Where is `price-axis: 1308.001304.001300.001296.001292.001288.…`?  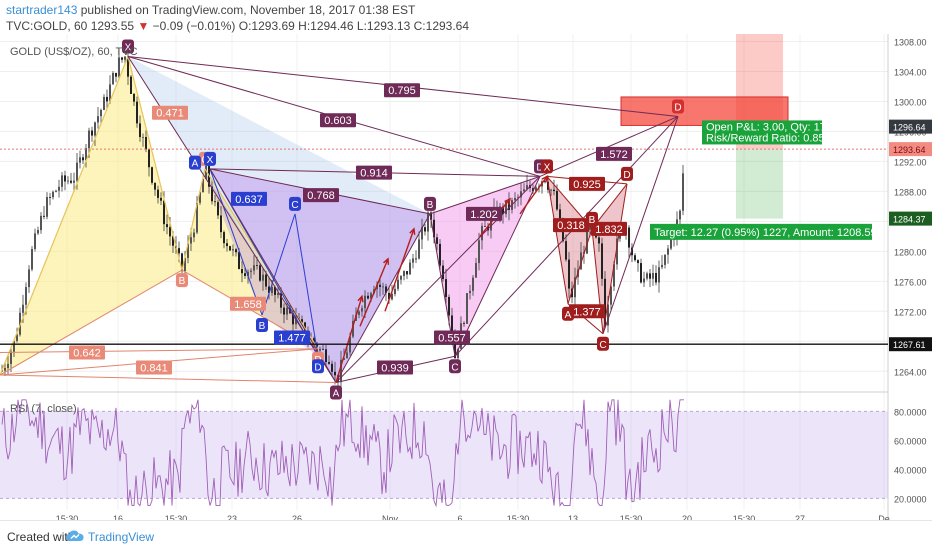 price-axis: 1308.001304.001300.001296.001292.001288.… is located at coordinates (910, 207).